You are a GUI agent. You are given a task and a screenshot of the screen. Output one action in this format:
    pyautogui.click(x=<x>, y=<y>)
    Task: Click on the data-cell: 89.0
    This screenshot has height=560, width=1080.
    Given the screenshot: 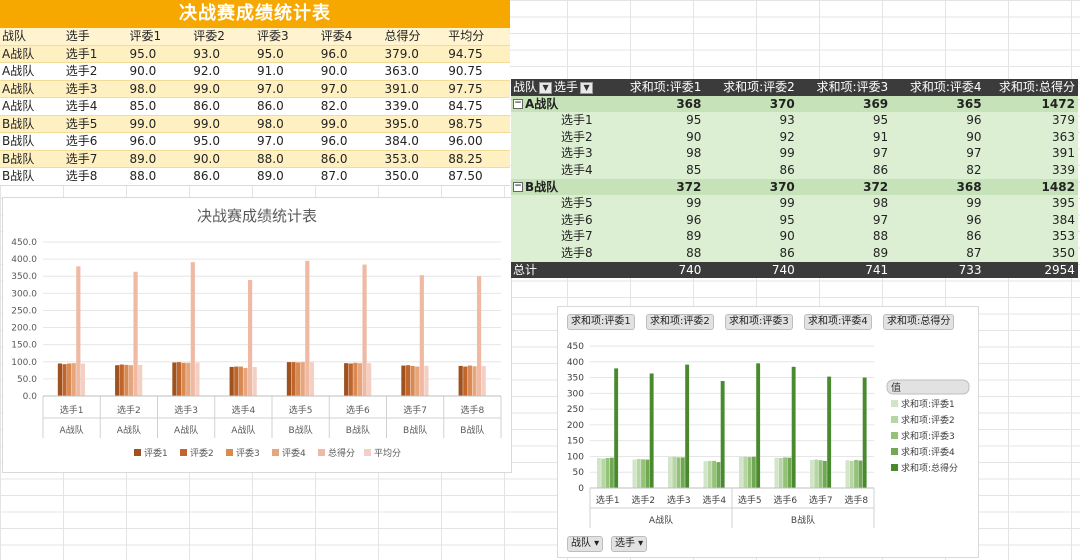 What is the action you would take?
    pyautogui.click(x=270, y=176)
    